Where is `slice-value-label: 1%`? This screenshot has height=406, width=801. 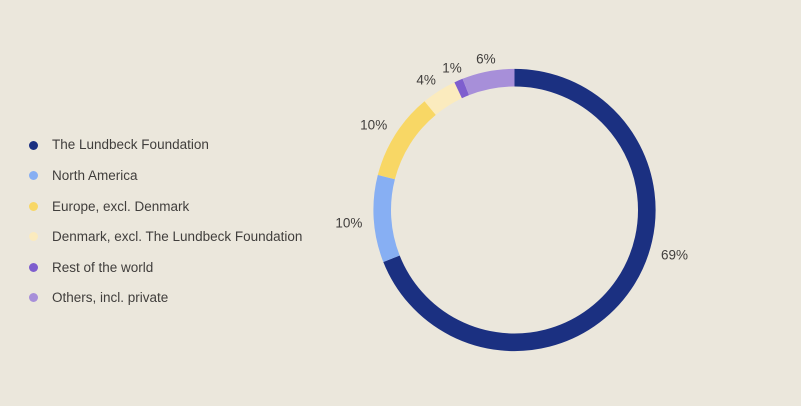 slice-value-label: 1% is located at coordinates (452, 68).